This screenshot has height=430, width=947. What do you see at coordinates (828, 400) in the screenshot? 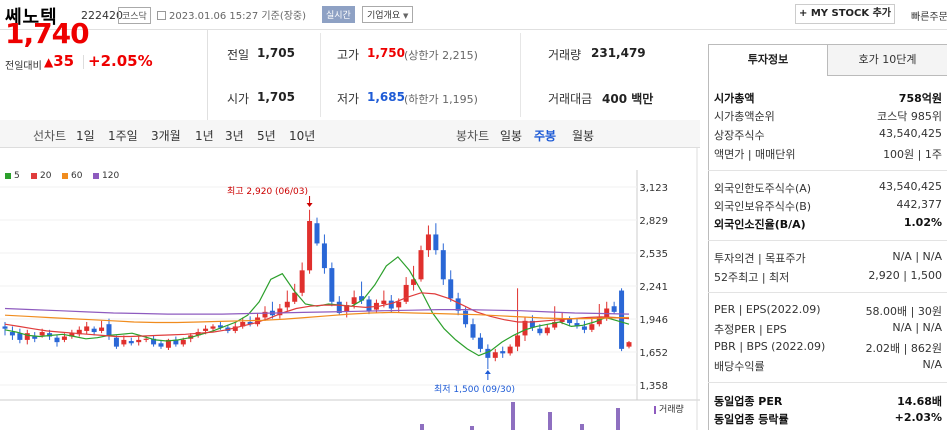
I see `invest-info-row: 동일업종 PER 14.68배` at bounding box center [828, 400].